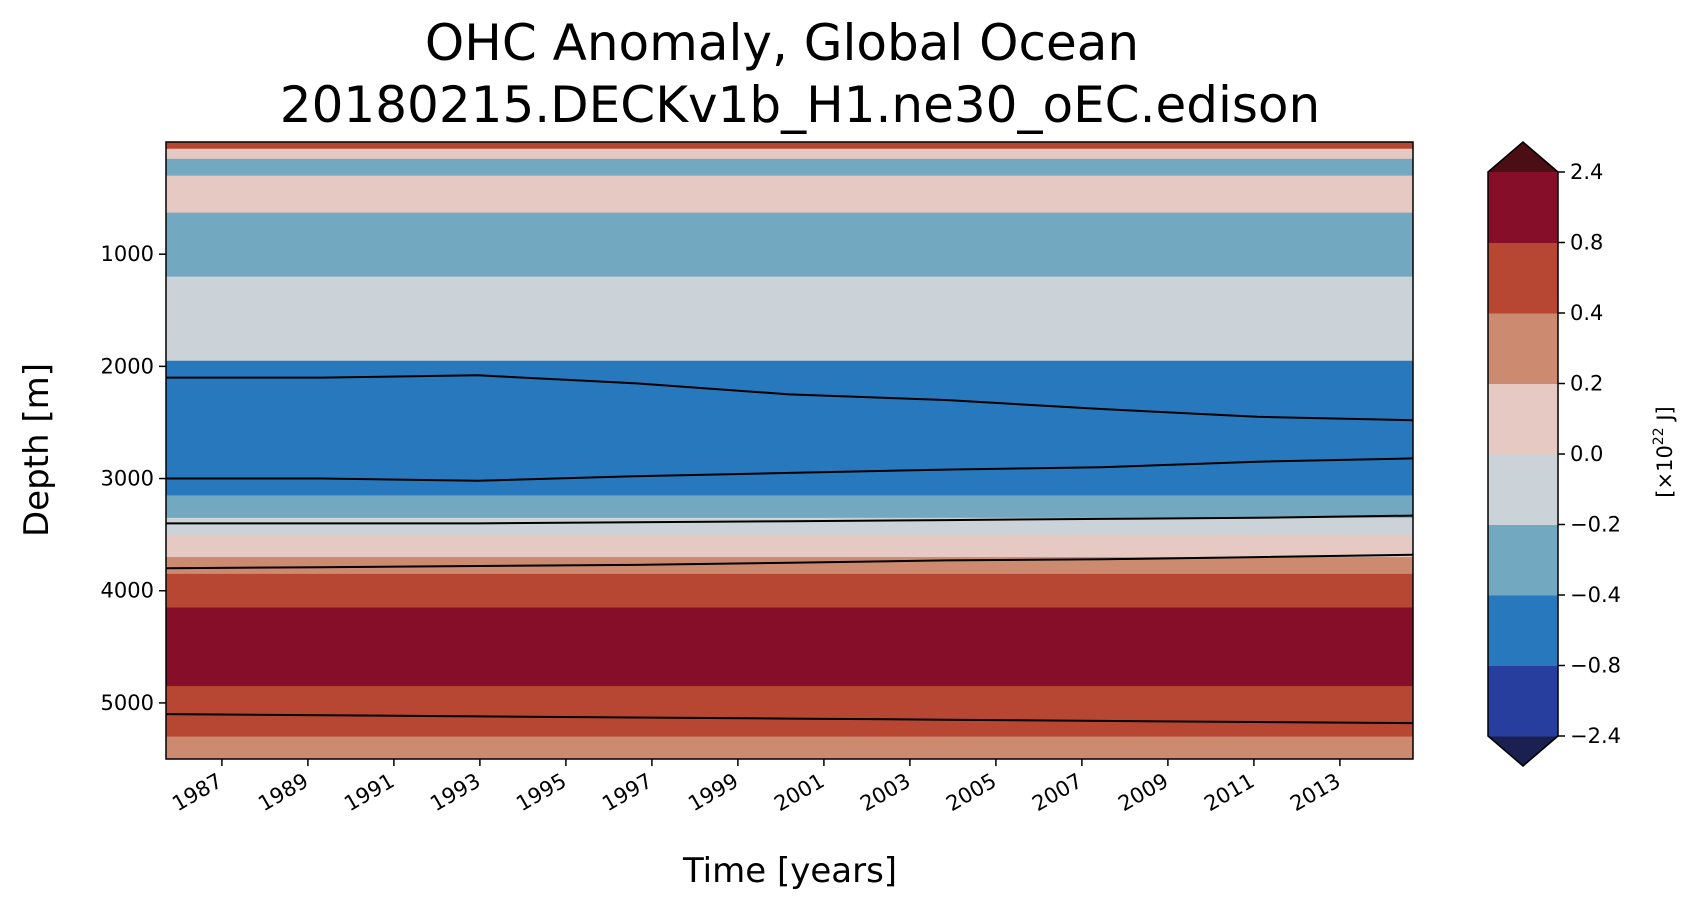 The width and height of the screenshot is (1698, 914). What do you see at coordinates (799, 793) in the screenshot?
I see `x-tick-label: 2001` at bounding box center [799, 793].